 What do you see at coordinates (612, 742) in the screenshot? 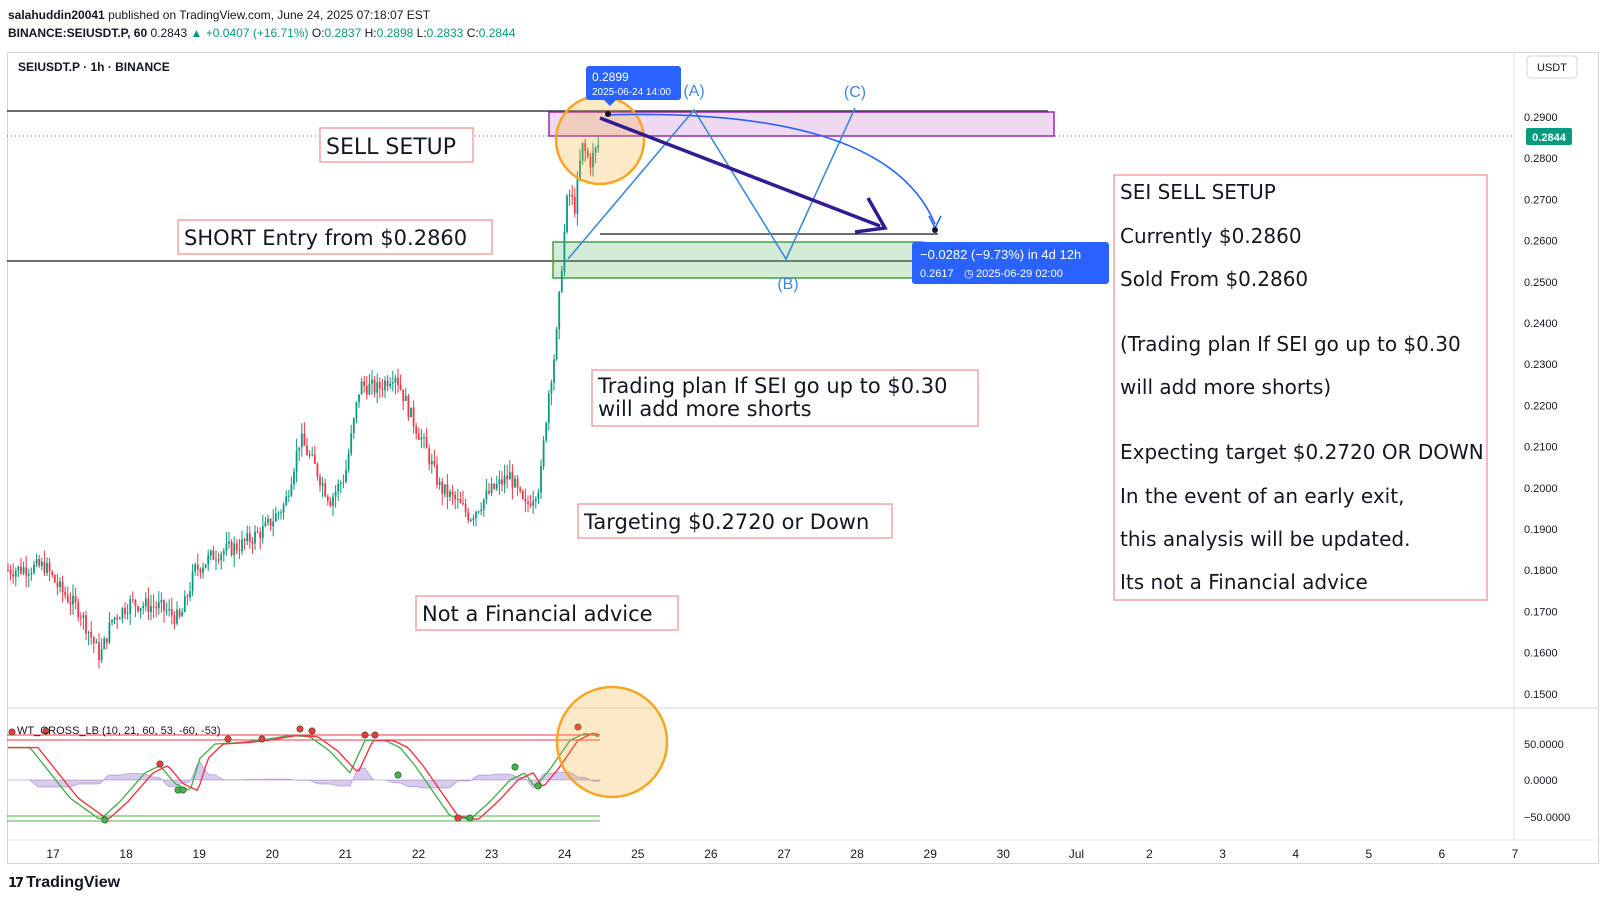
I see `indicator-highlight-circle` at bounding box center [612, 742].